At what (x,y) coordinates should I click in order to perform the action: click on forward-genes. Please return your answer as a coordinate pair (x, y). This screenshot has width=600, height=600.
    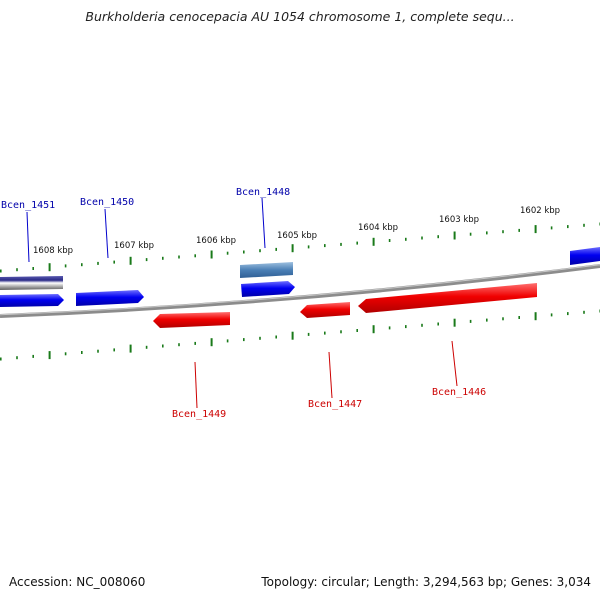
    Looking at the image, I should click on (300, 277).